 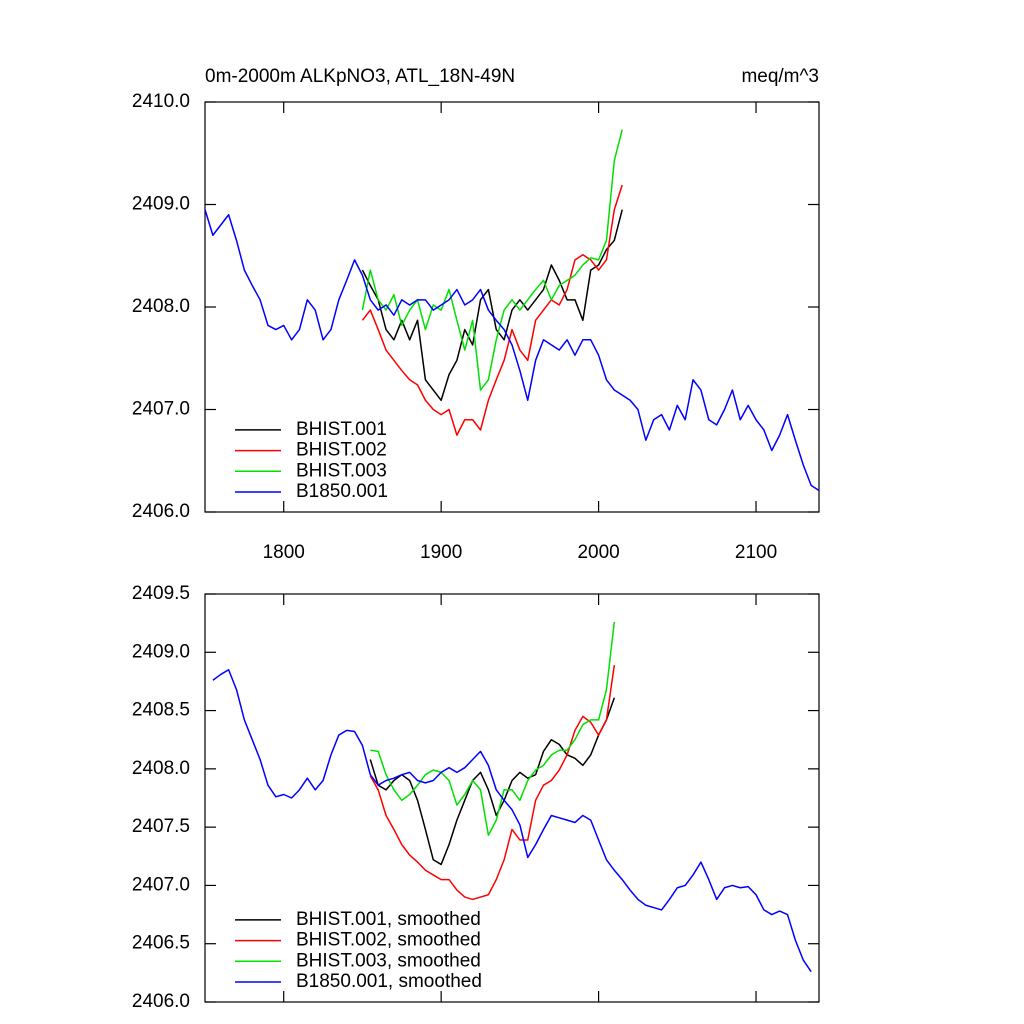 I want to click on x-tick-label: 2000, so click(x=598, y=552).